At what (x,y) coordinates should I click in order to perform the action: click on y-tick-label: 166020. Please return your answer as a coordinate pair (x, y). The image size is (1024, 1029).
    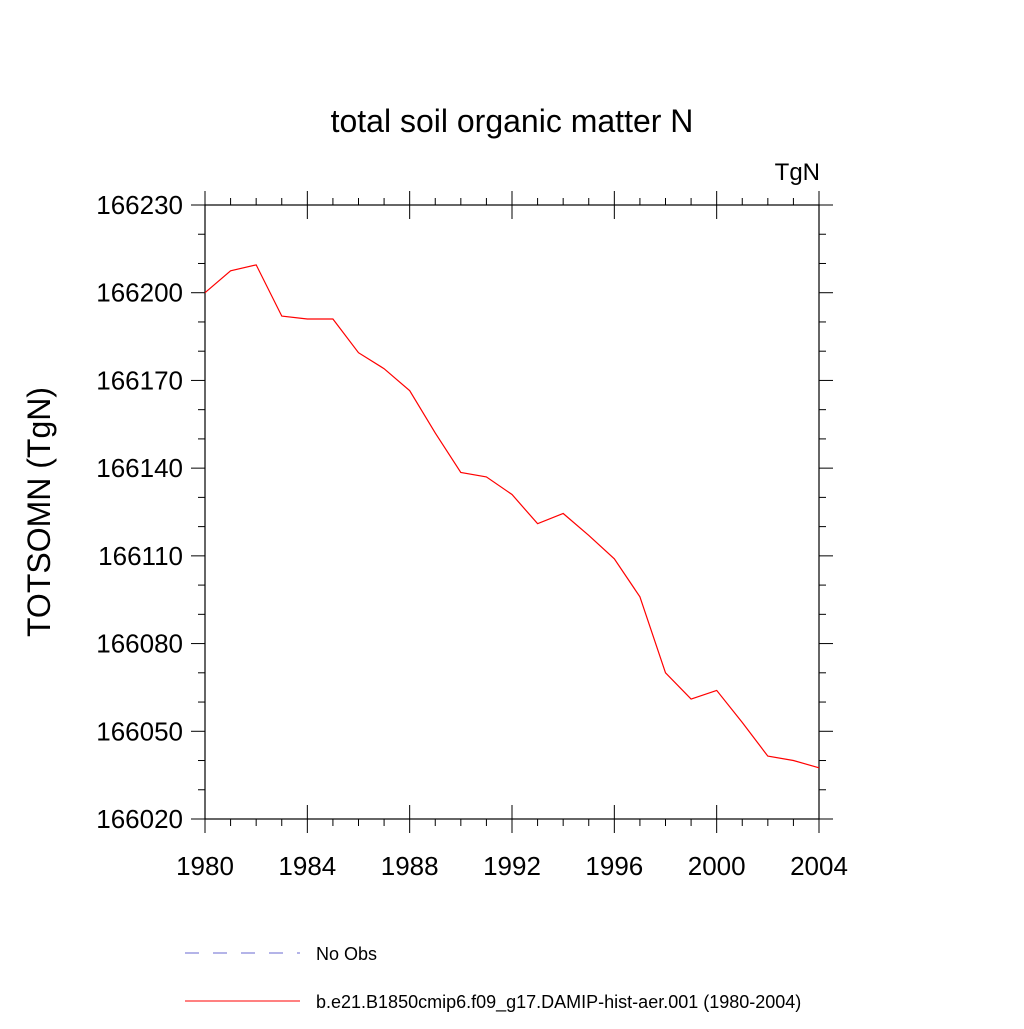
    Looking at the image, I should click on (139, 819).